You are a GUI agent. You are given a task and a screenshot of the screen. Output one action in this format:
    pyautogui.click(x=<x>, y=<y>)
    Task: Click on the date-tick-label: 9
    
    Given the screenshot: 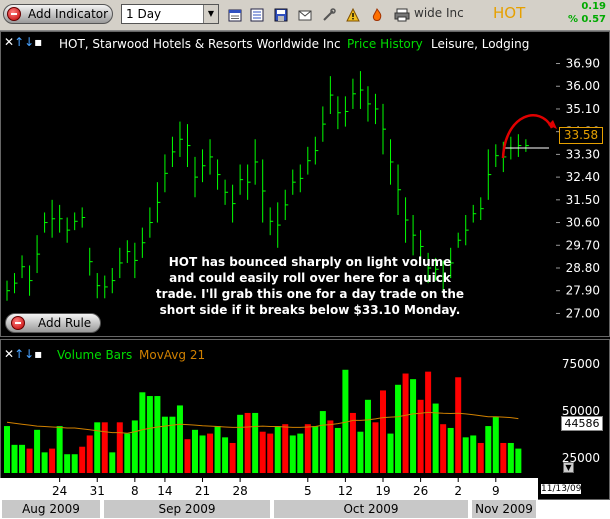 What is the action you would take?
    pyautogui.click(x=496, y=491)
    